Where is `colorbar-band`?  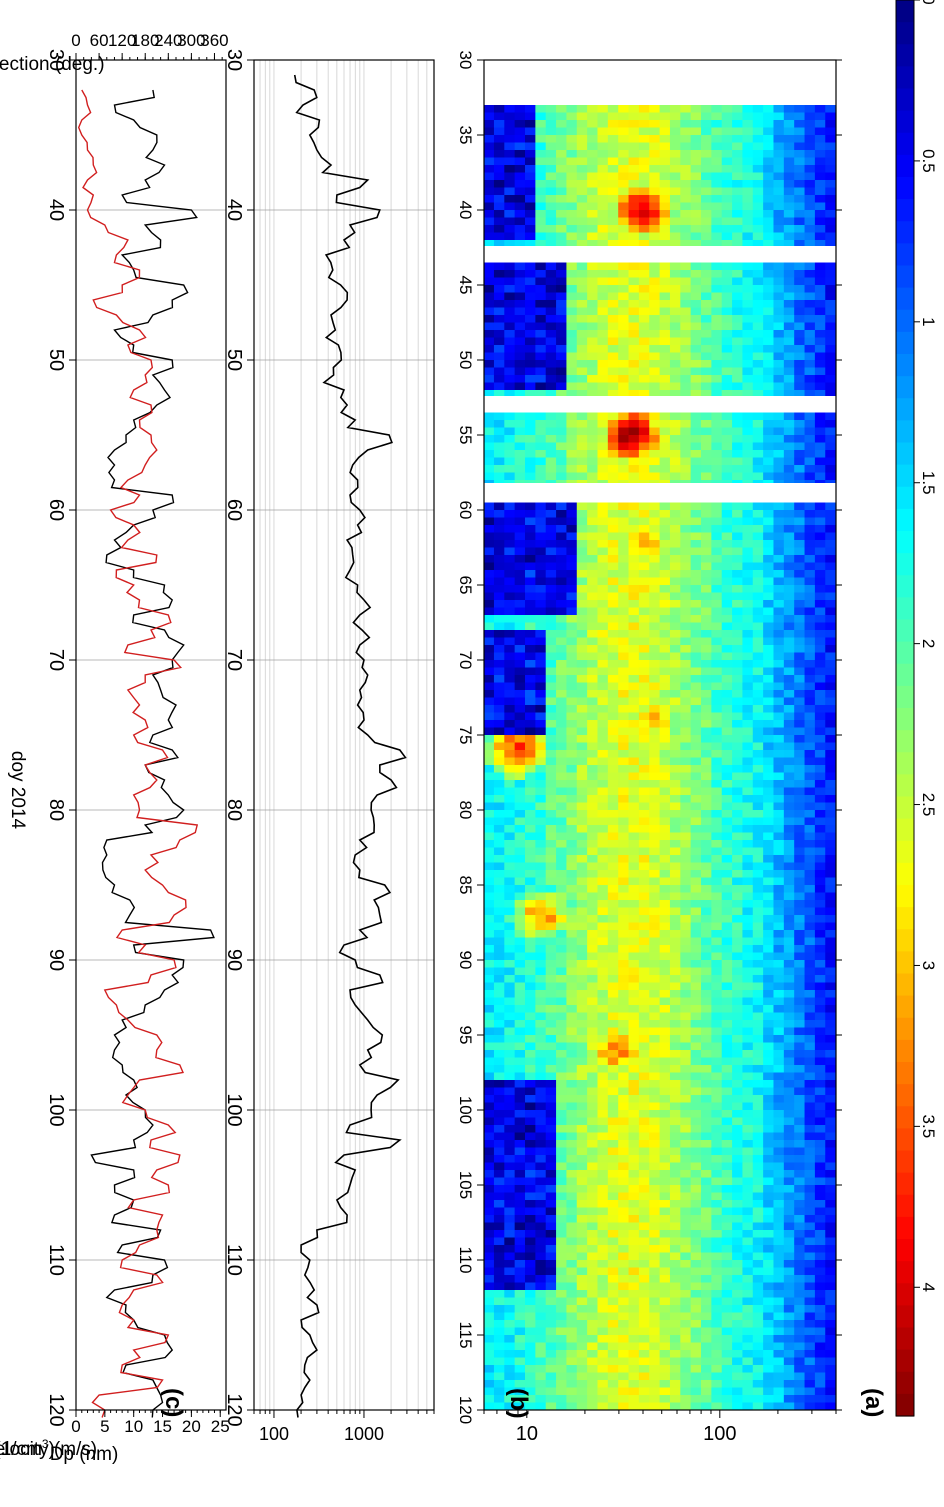
colorbar-band is located at coordinates (905, 808).